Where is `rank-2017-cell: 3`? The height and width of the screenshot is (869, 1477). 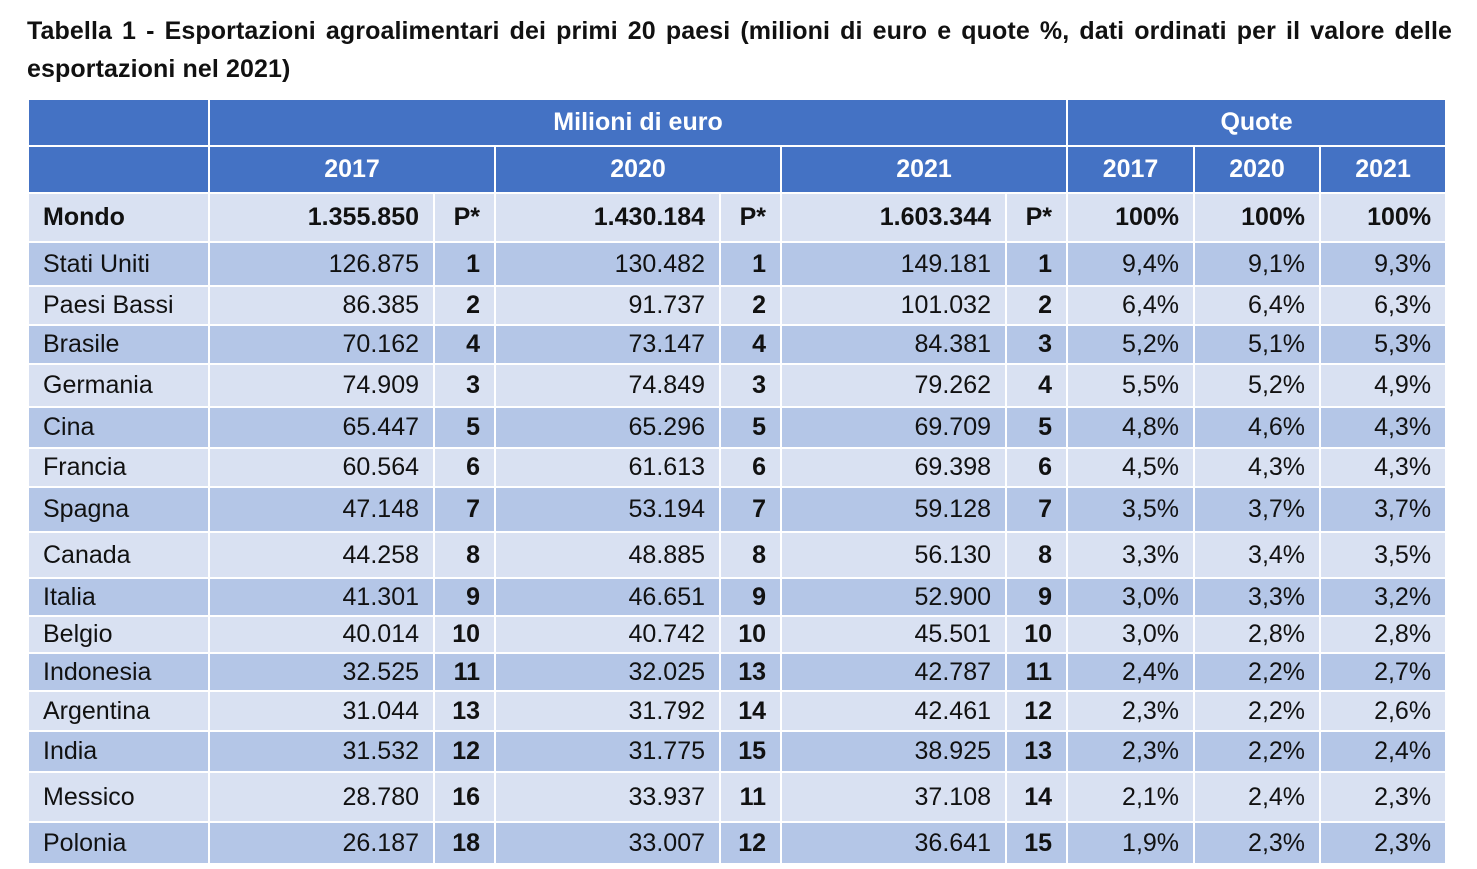 rank-2017-cell: 3 is located at coordinates (464, 385).